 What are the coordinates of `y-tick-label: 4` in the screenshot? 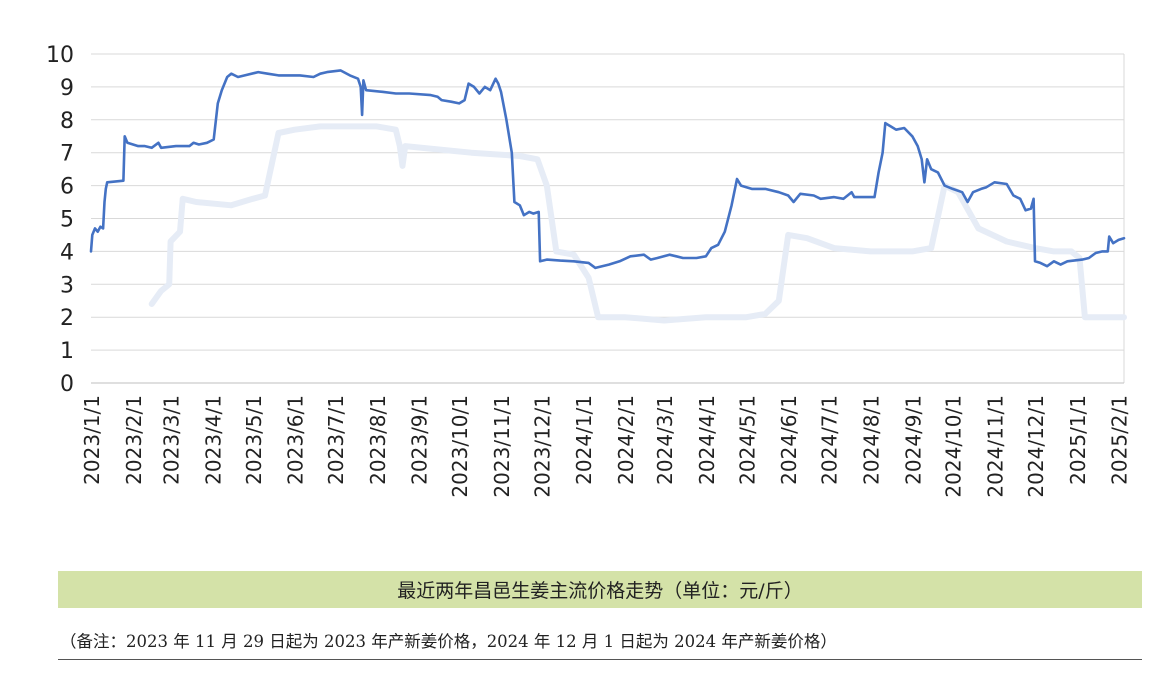 It's located at (67, 252).